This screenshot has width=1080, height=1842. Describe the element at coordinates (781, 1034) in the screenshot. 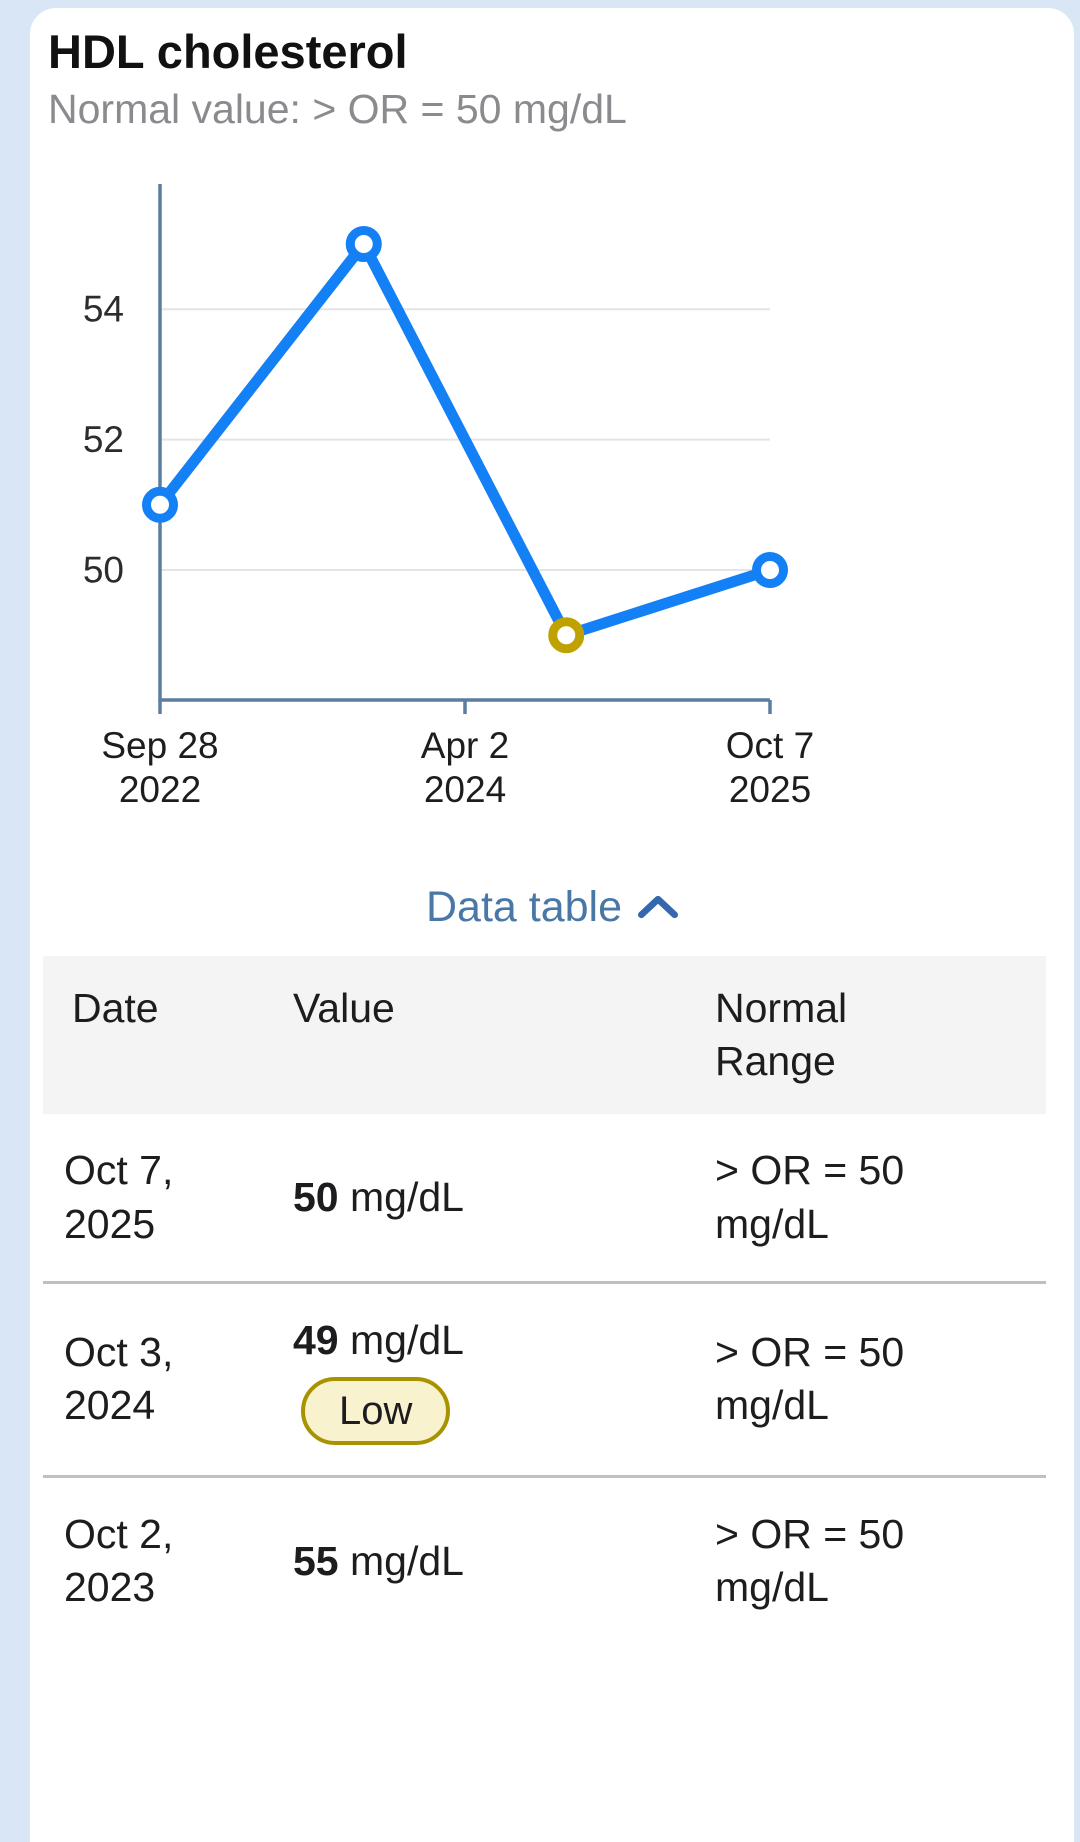

I see `column-header-normal-range: Normal Range` at that location.